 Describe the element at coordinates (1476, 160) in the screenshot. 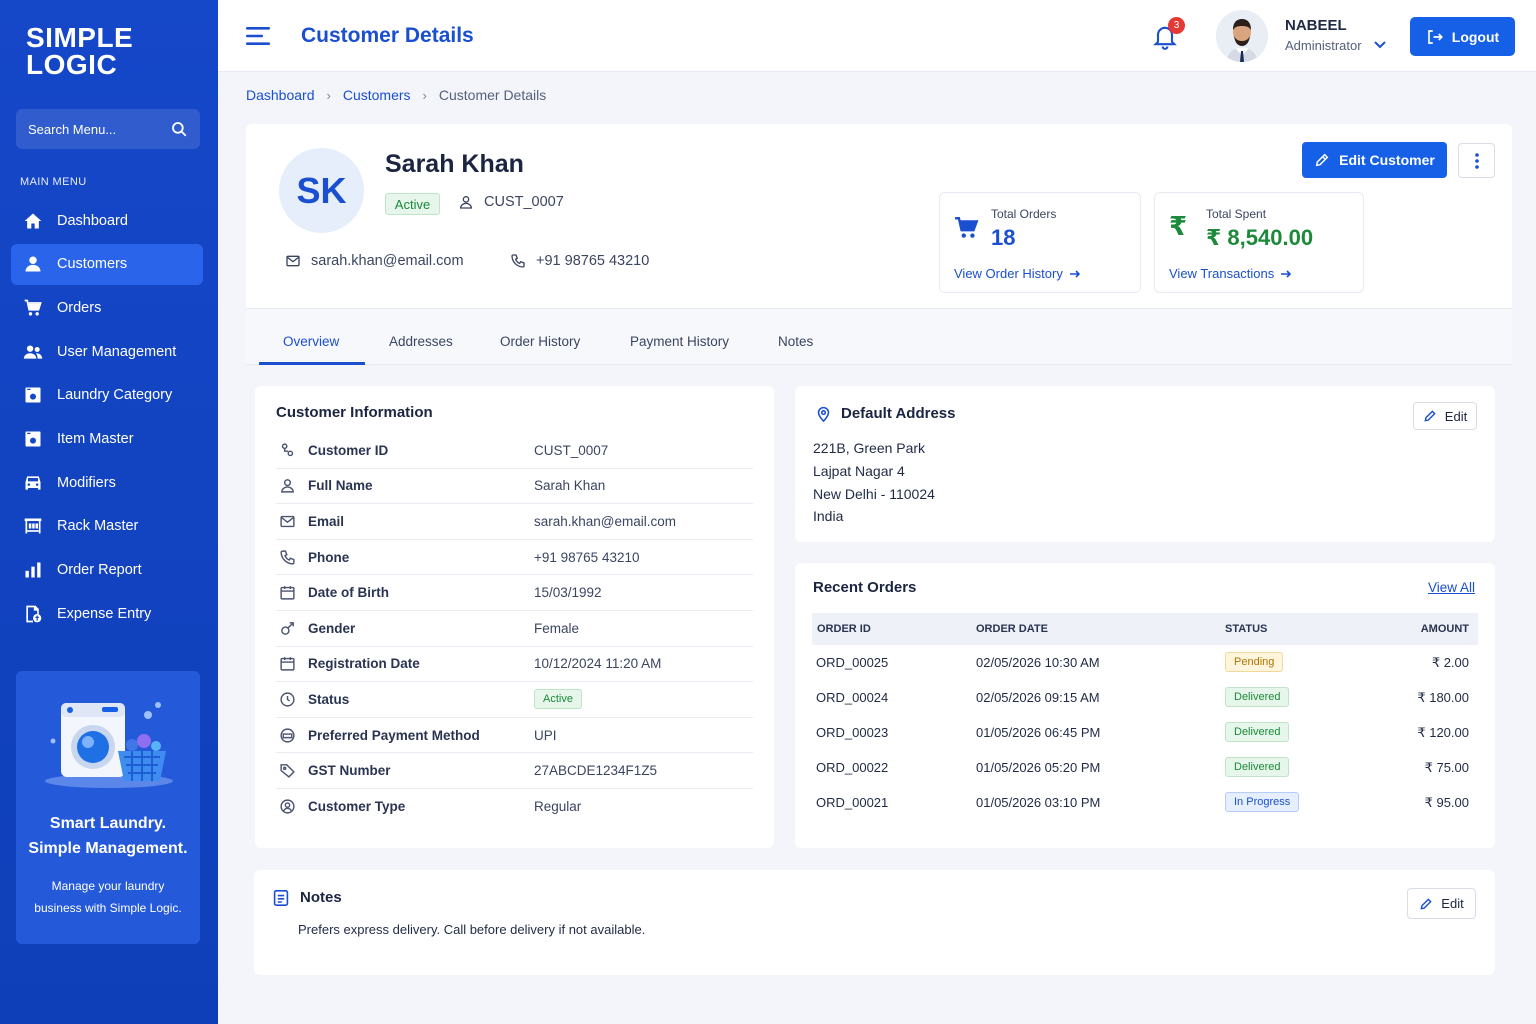

I see `more-options-button` at that location.